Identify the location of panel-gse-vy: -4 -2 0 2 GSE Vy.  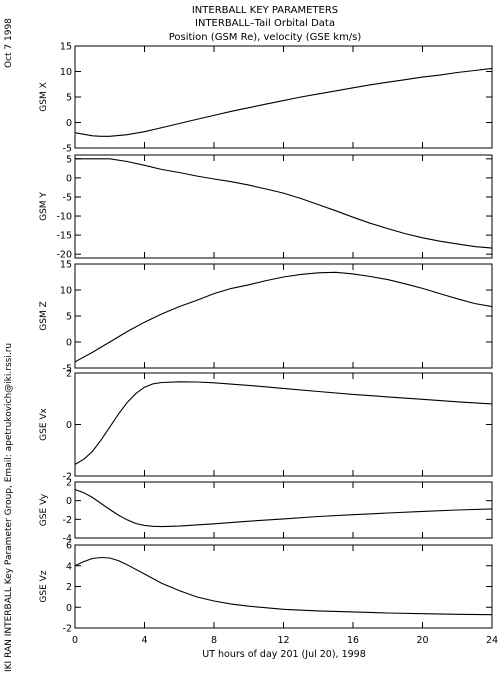
(266, 511).